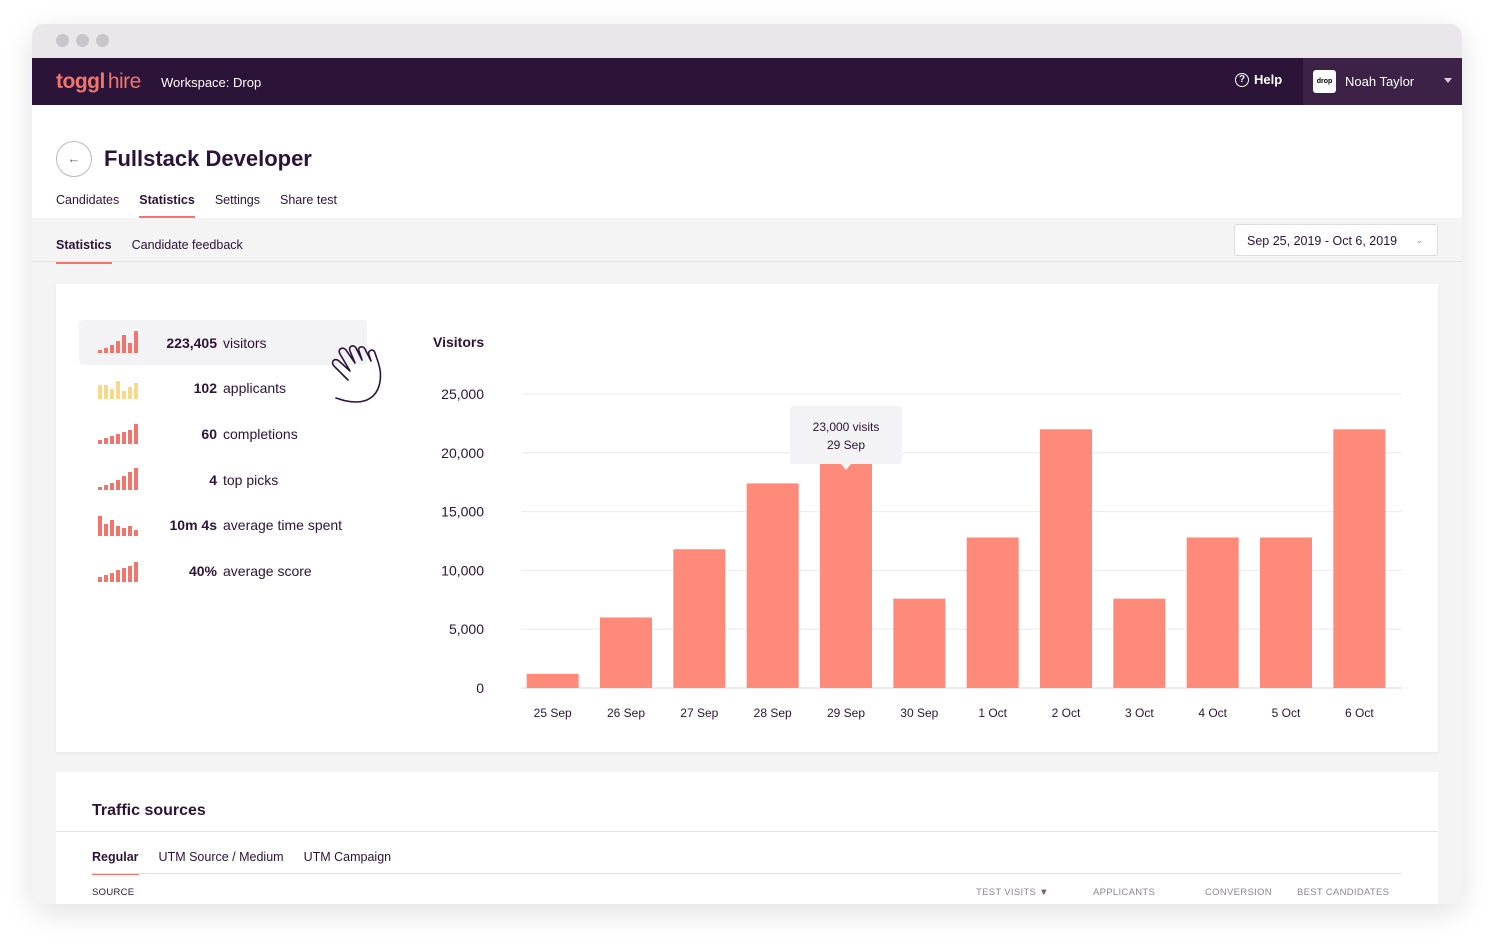  Describe the element at coordinates (1012, 892) in the screenshot. I see `column-header-test-visits: TEST VISITS ▼` at that location.